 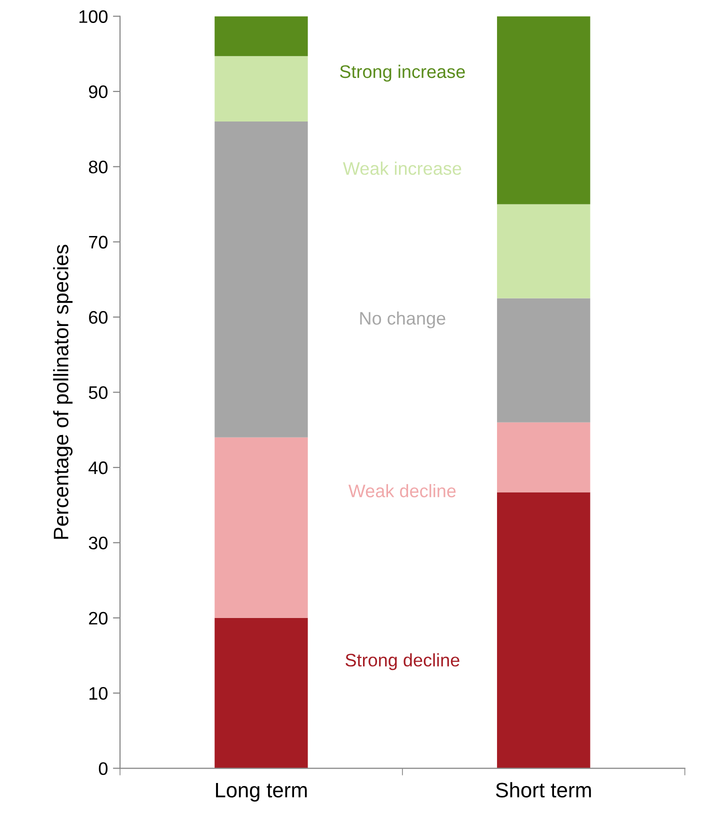 I want to click on y-tick-label: 60, so click(x=98, y=317).